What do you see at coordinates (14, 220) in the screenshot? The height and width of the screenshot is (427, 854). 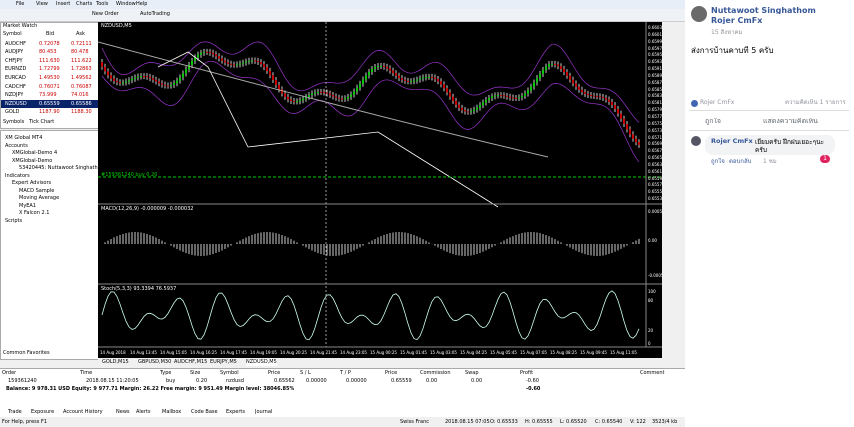 I see `tree-item: Scripts` at bounding box center [14, 220].